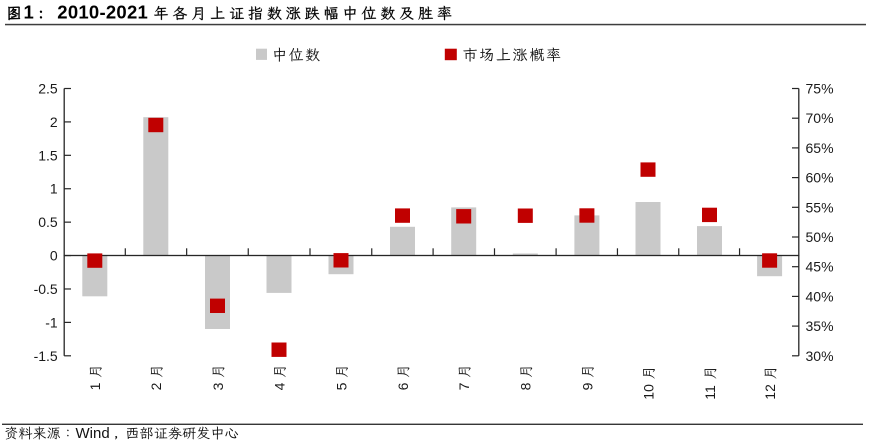 The height and width of the screenshot is (445, 870). What do you see at coordinates (48, 155) in the screenshot?
I see `svg-text: 1.5` at bounding box center [48, 155].